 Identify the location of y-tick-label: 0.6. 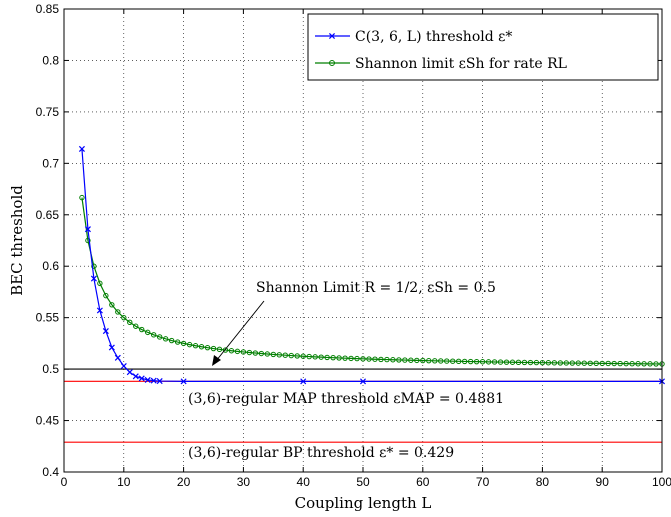
(50, 266).